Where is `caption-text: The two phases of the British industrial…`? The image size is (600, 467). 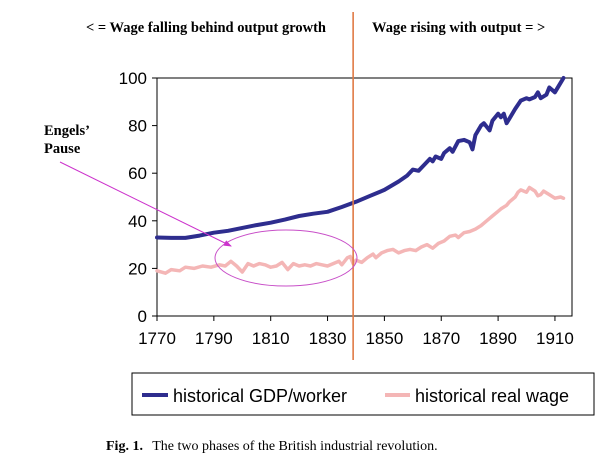 caption-text: The two phases of the British industrial… is located at coordinates (294, 446).